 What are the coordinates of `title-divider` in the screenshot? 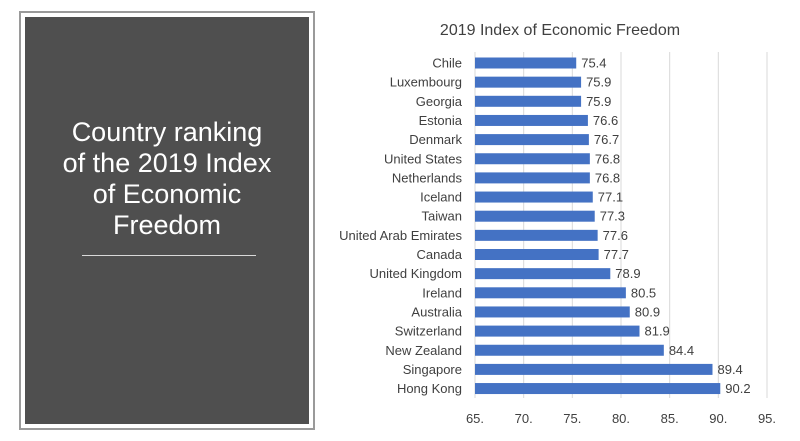 It's located at (169, 255).